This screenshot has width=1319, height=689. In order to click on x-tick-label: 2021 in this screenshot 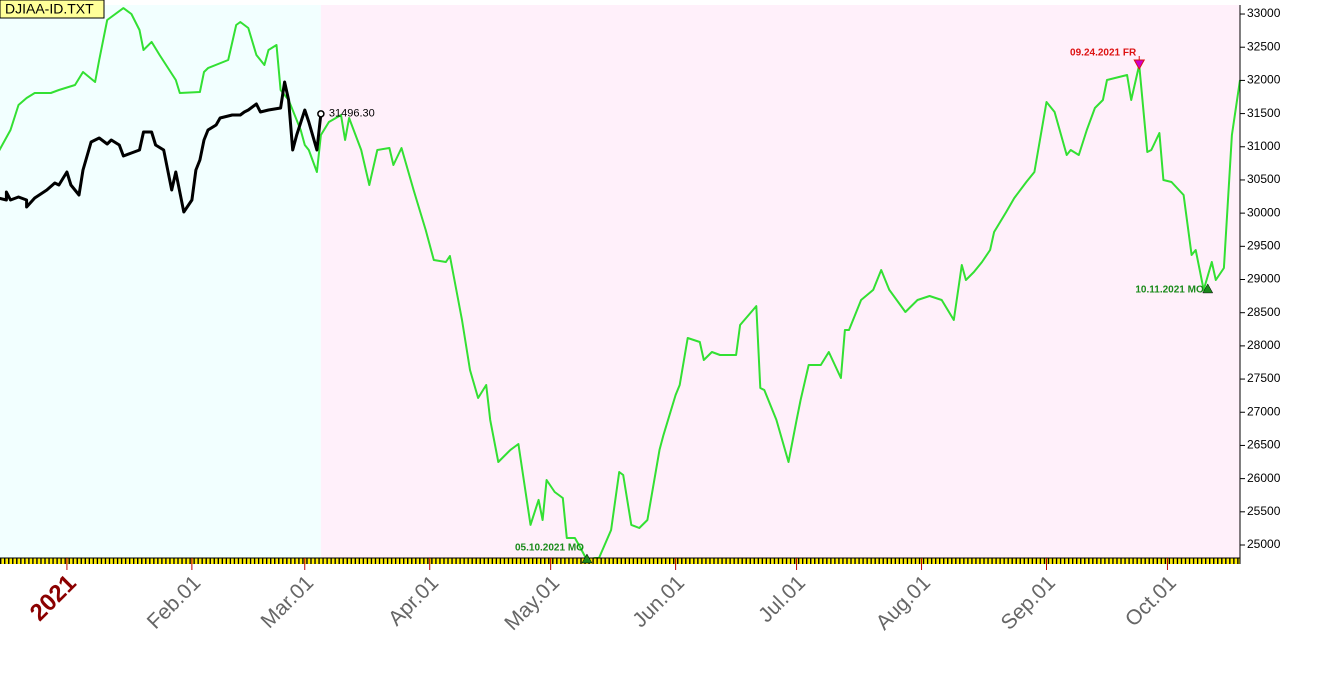, I will do `click(53, 598)`.